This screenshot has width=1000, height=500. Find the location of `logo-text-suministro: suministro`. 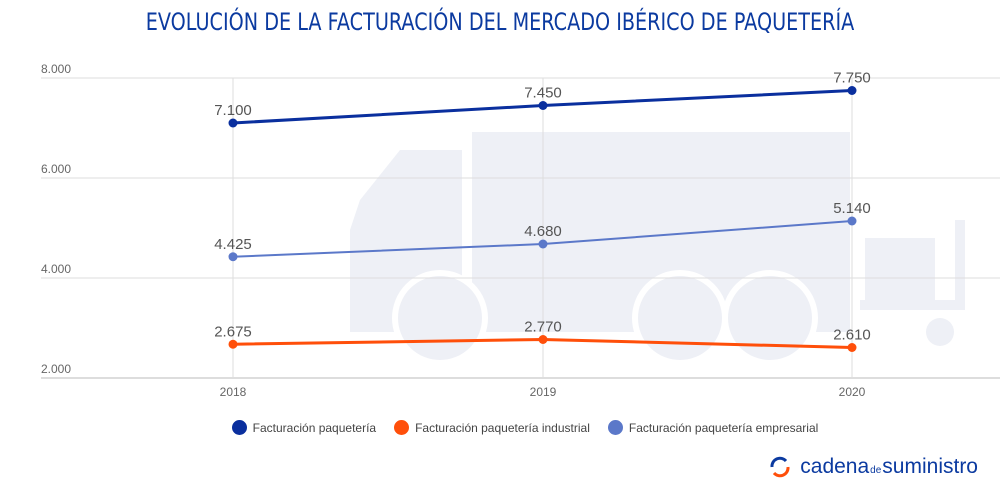

logo-text-suministro: suministro is located at coordinates (930, 466).